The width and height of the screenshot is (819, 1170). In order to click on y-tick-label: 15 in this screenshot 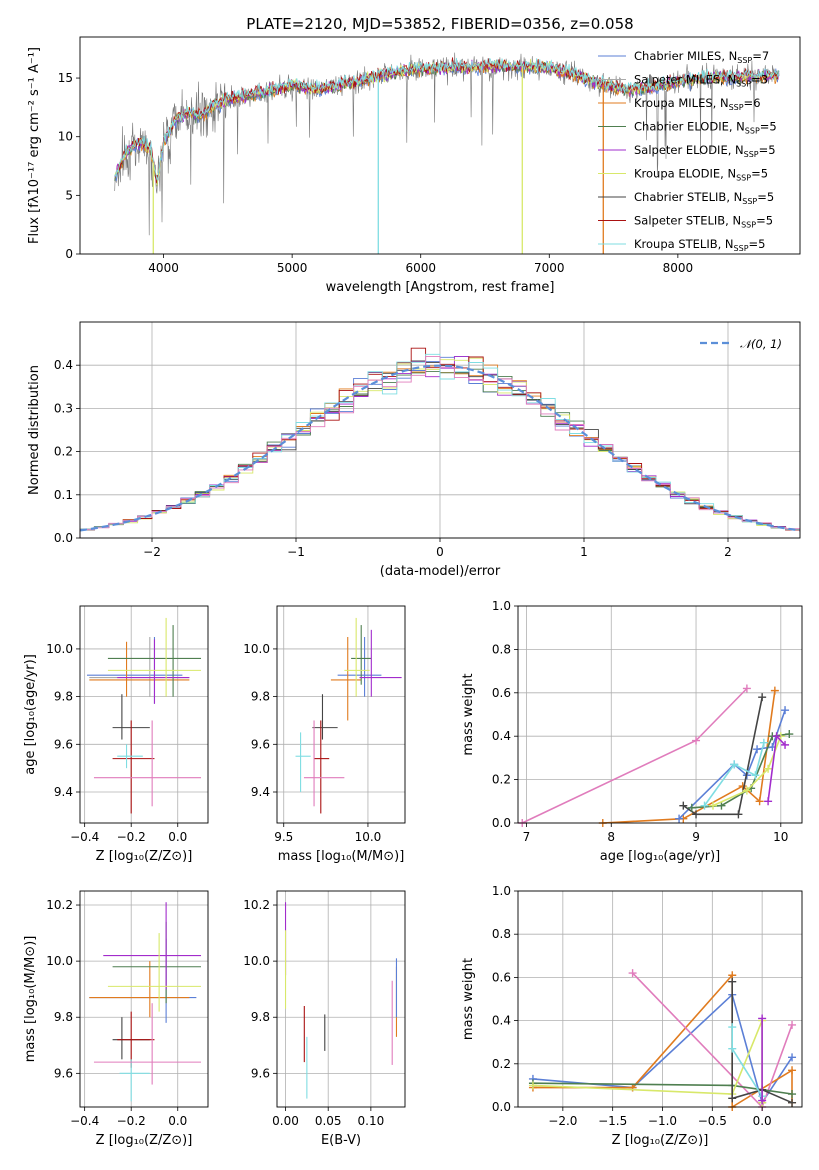, I will do `click(65, 78)`.